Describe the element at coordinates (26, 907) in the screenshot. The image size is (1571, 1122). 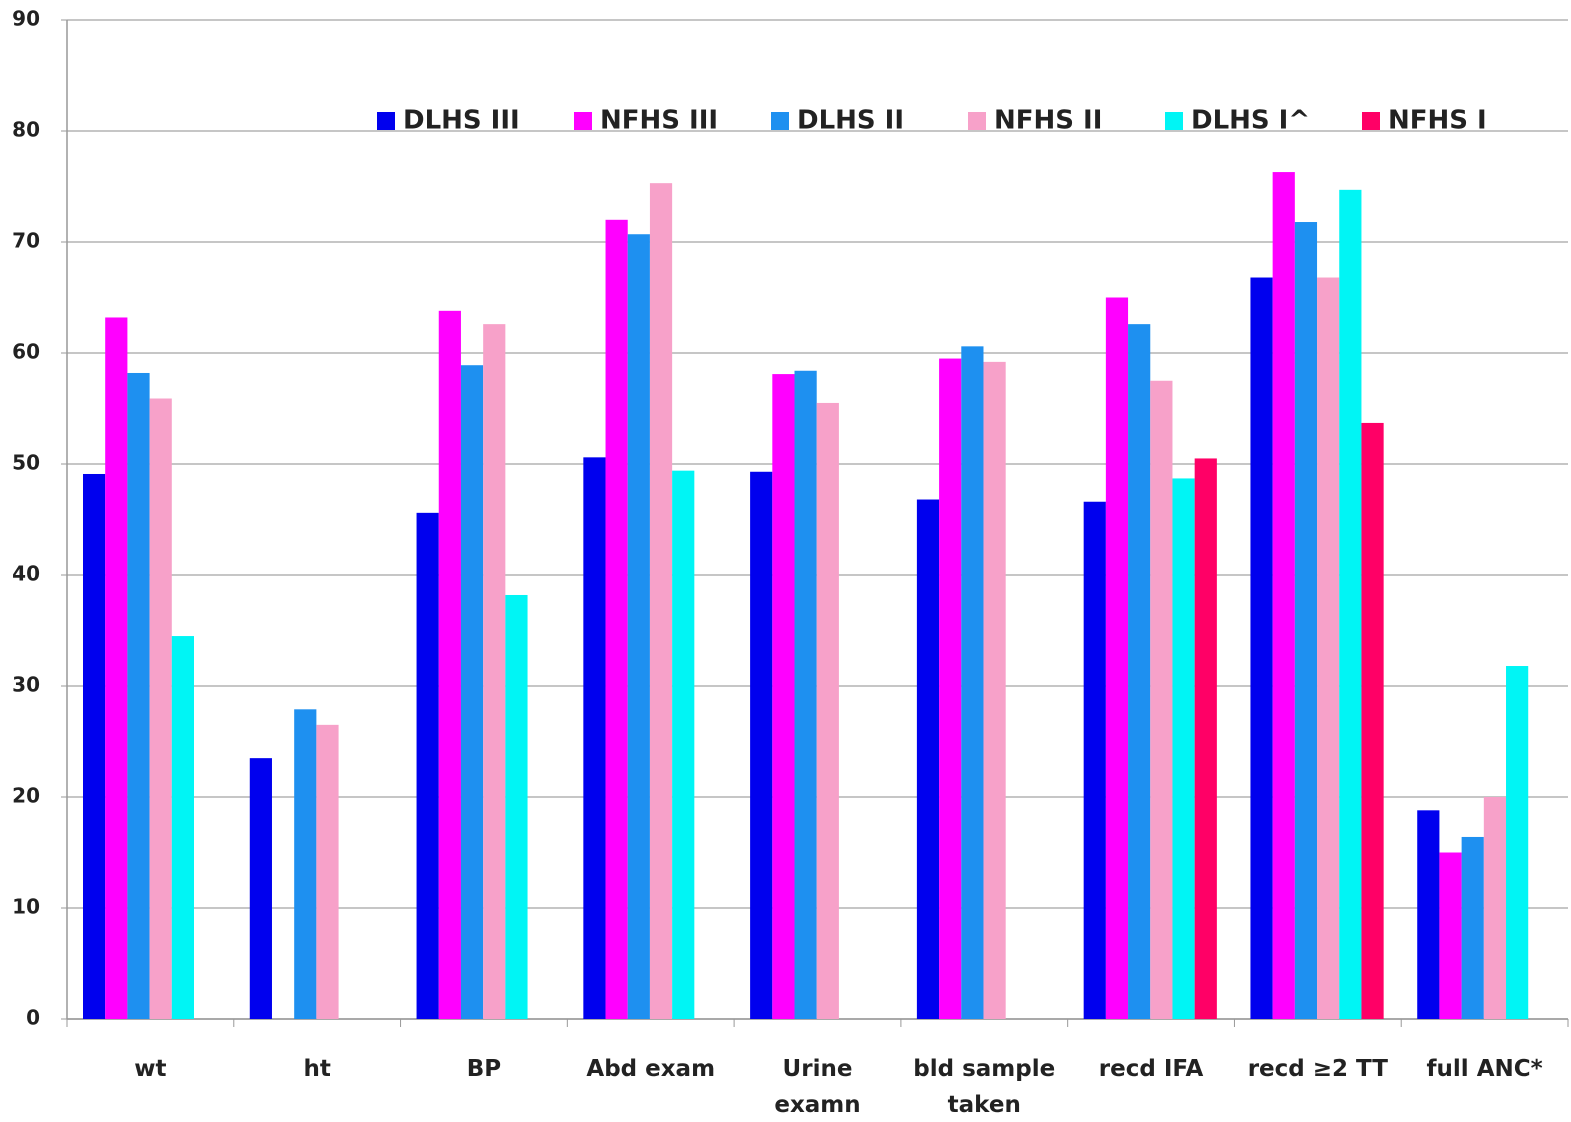
I see `y-tick-label: 10` at that location.